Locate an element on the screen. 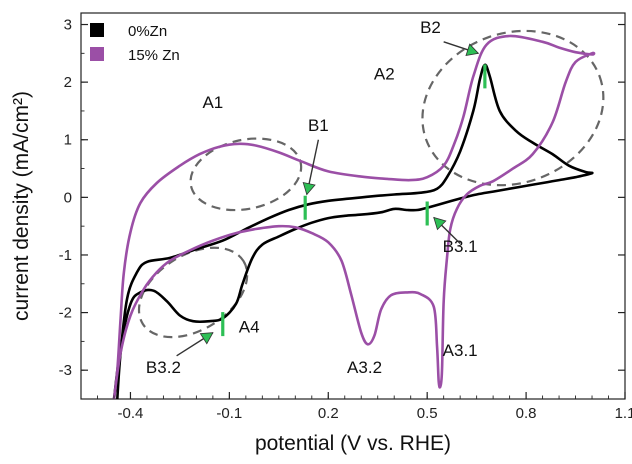 The width and height of the screenshot is (632, 464). y-tick-label-6: 3 is located at coordinates (68, 25).